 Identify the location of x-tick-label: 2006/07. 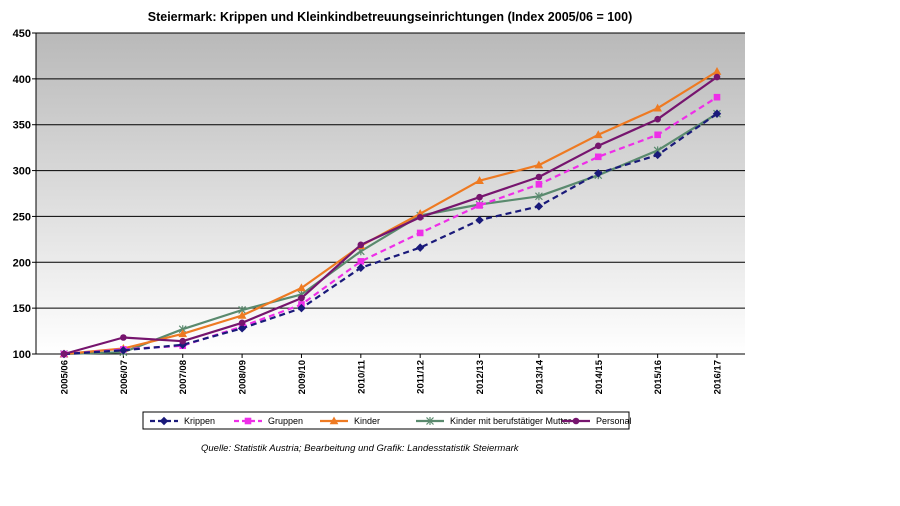
(124, 377).